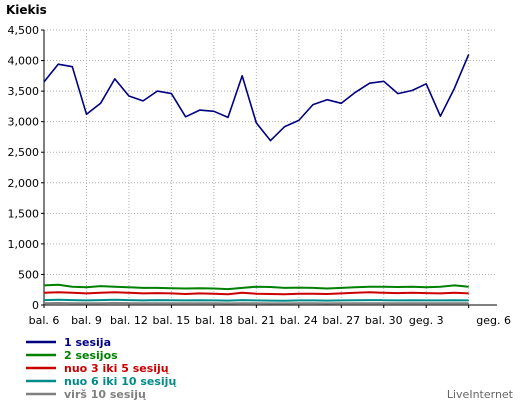 This screenshot has width=520, height=405. Describe the element at coordinates (44, 320) in the screenshot. I see `x-tick-label: bal. 6` at that location.